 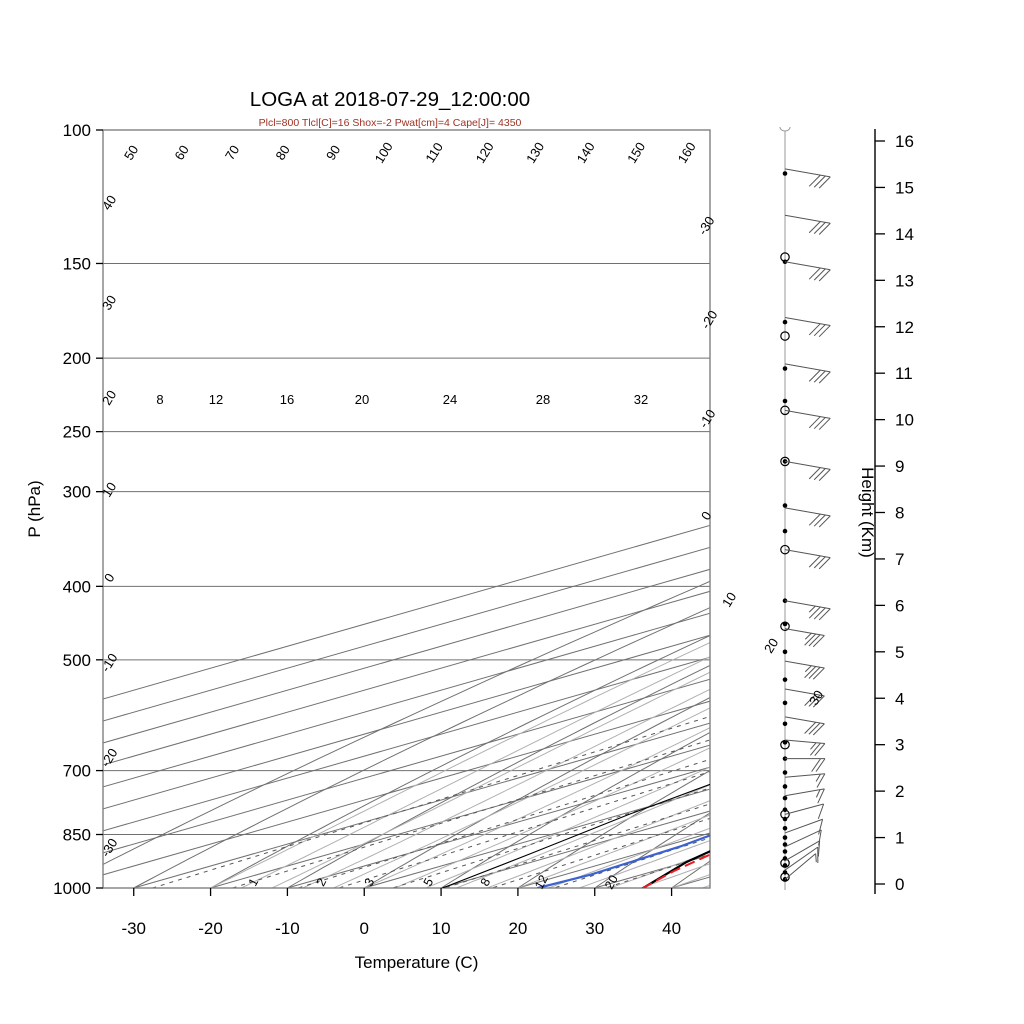 What do you see at coordinates (370, 882) in the screenshot?
I see `mixing-ratio-label-3: 3` at bounding box center [370, 882].